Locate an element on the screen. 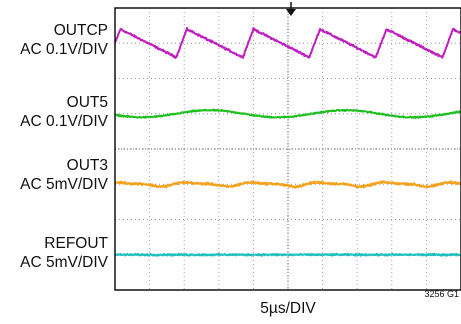 Image resolution: width=461 pixels, height=324 pixels. series-label-out3: OUT3 AC 5mV/DIV is located at coordinates (64, 175).